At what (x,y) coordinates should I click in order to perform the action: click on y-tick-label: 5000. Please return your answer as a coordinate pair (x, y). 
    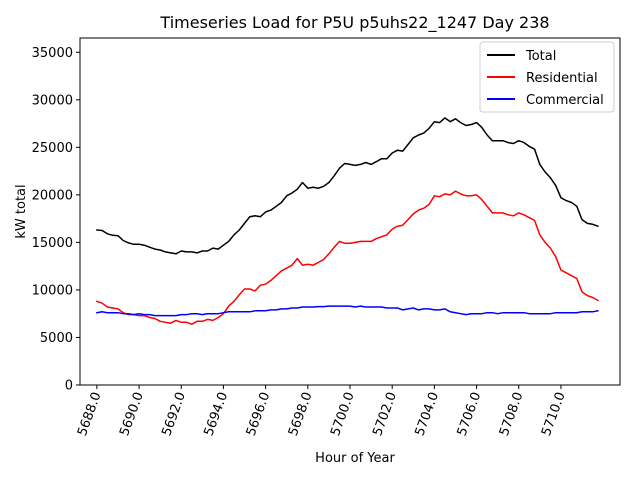
    Looking at the image, I should click on (56, 338).